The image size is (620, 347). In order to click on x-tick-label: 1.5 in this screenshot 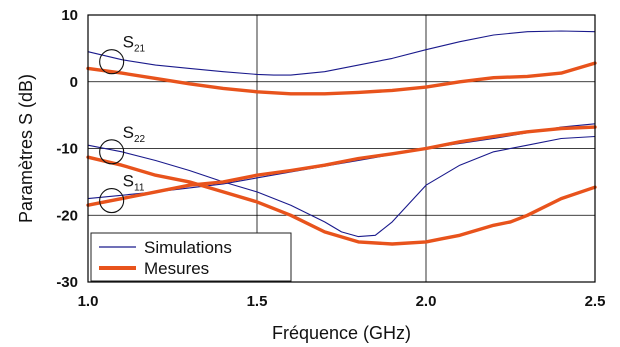, I will do `click(257, 301)`.